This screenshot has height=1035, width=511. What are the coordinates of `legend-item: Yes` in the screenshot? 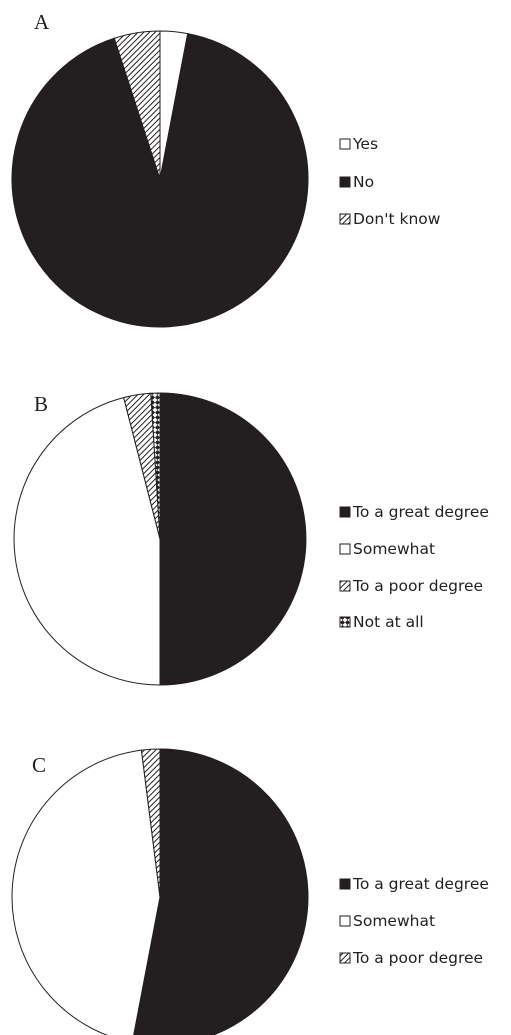 It's located at (358, 144).